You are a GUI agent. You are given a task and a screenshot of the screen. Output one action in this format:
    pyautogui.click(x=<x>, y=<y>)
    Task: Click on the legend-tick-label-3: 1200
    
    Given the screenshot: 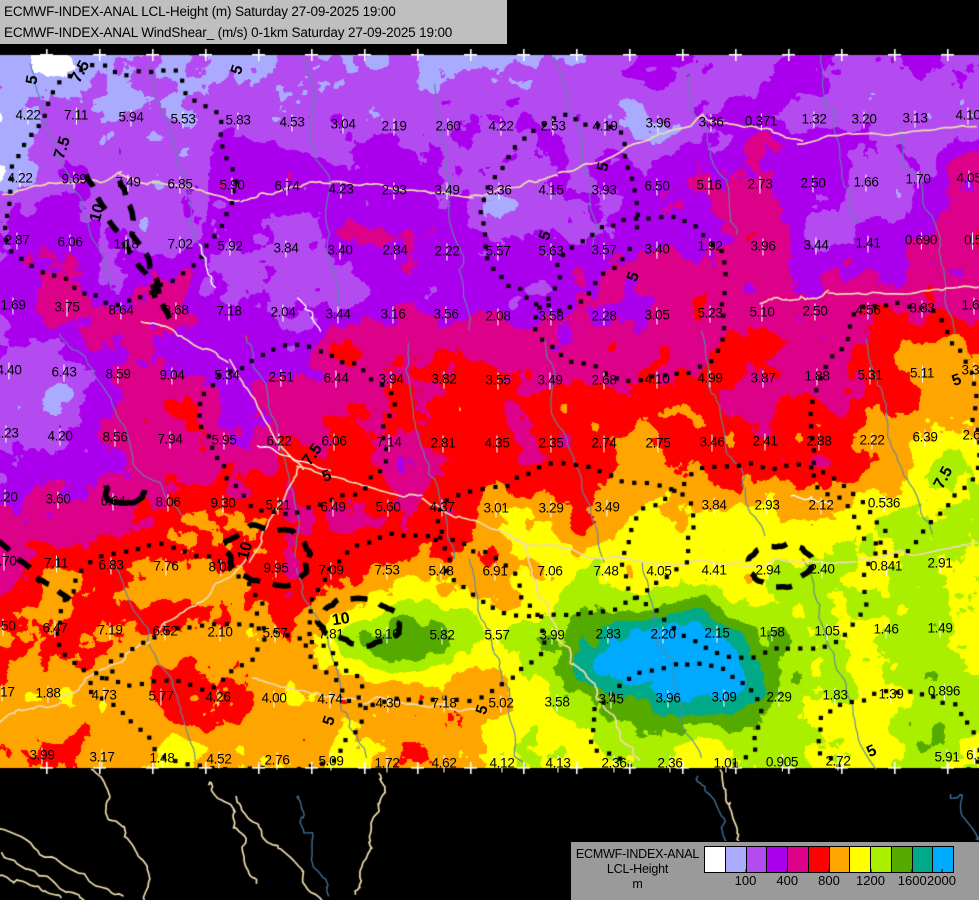 What is the action you would take?
    pyautogui.click(x=870, y=880)
    